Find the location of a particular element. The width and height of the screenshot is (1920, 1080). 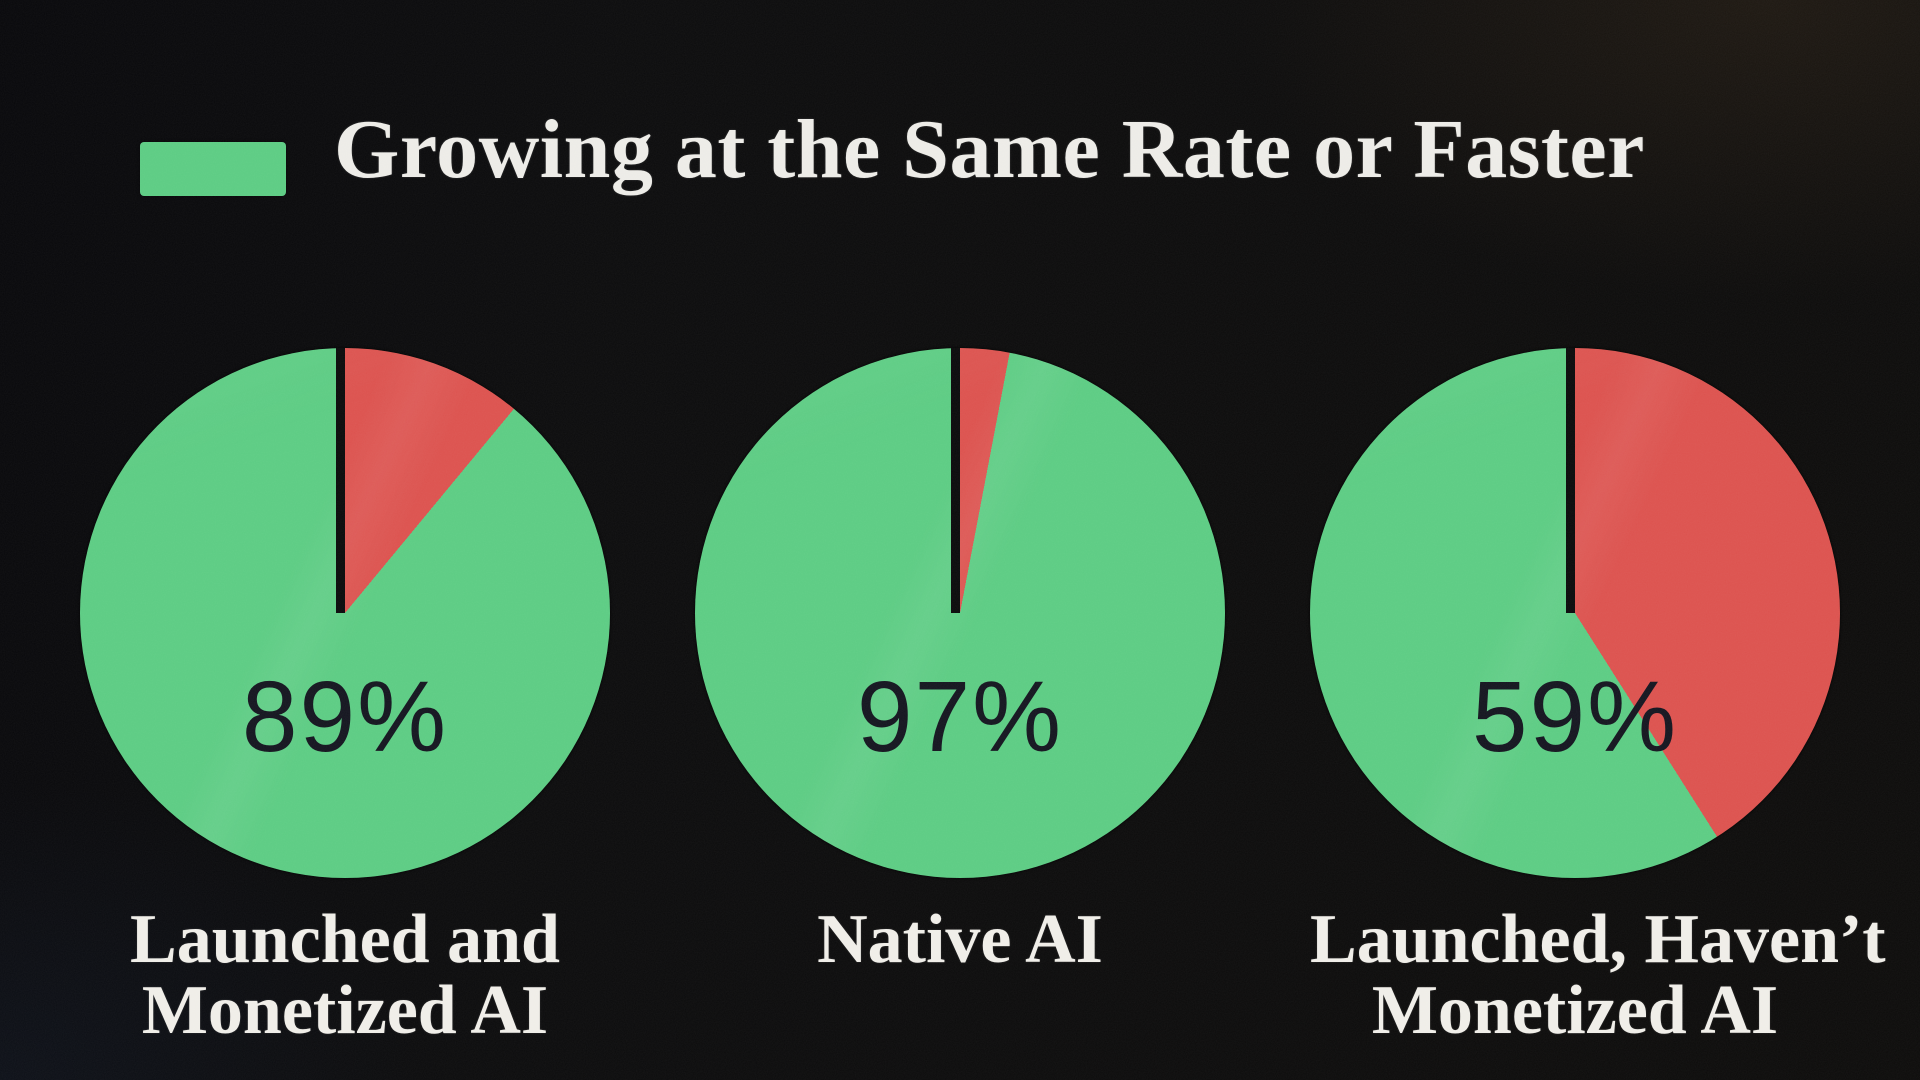

pie-percentage-value: 97% is located at coordinates (960, 717).